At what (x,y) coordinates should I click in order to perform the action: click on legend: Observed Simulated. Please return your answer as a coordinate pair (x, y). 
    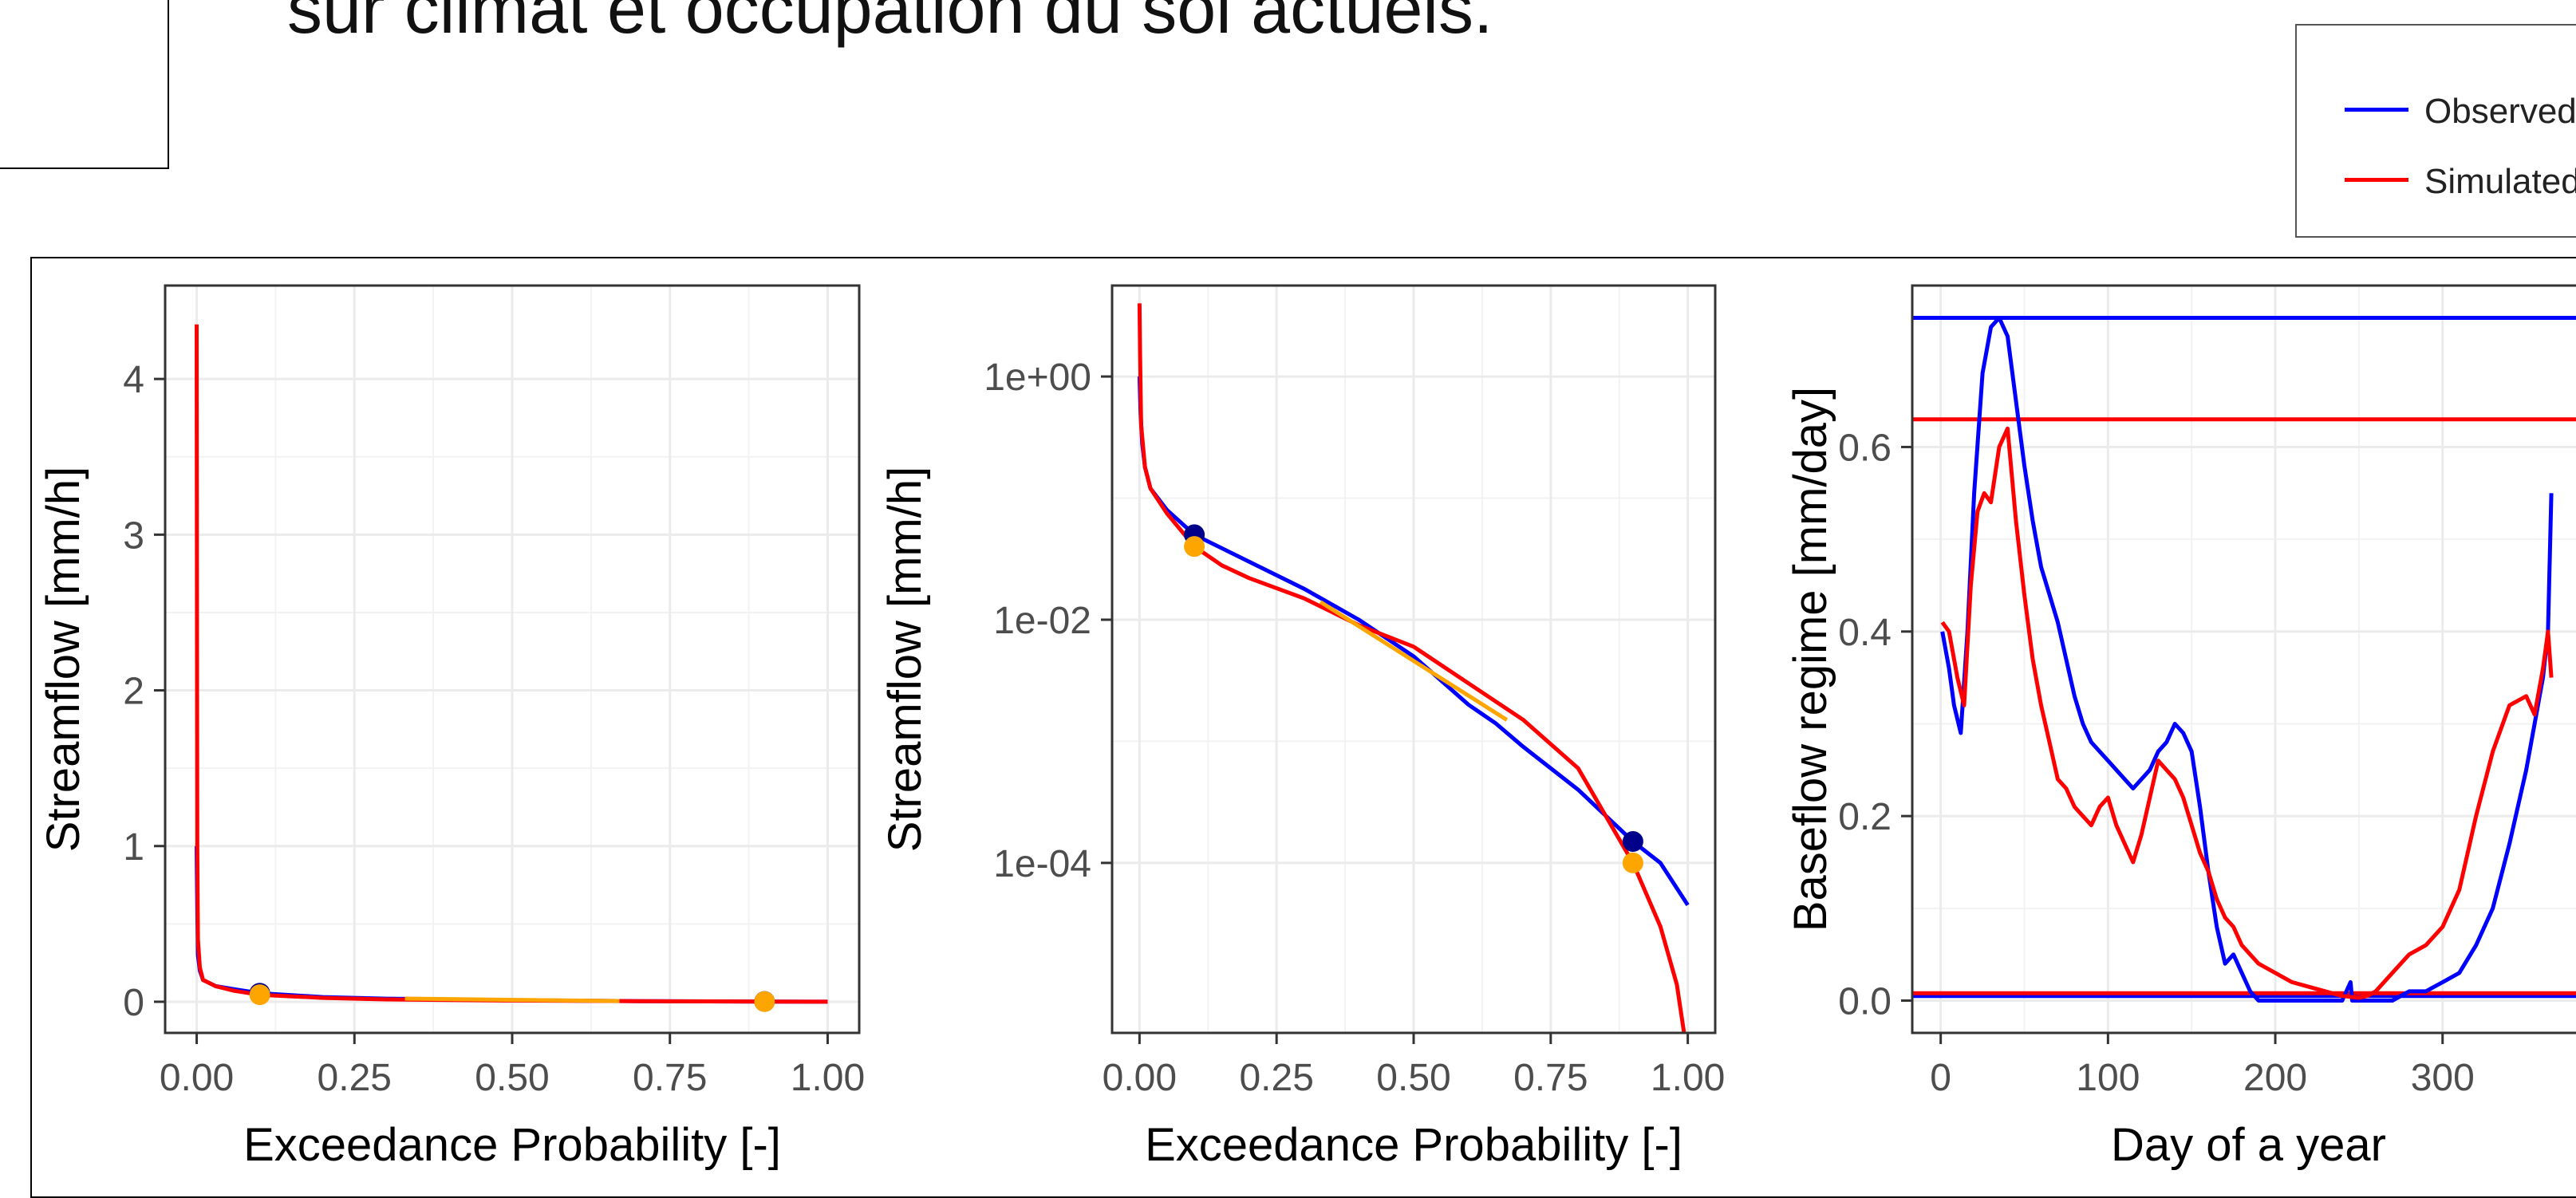
    Looking at the image, I should click on (2436, 131).